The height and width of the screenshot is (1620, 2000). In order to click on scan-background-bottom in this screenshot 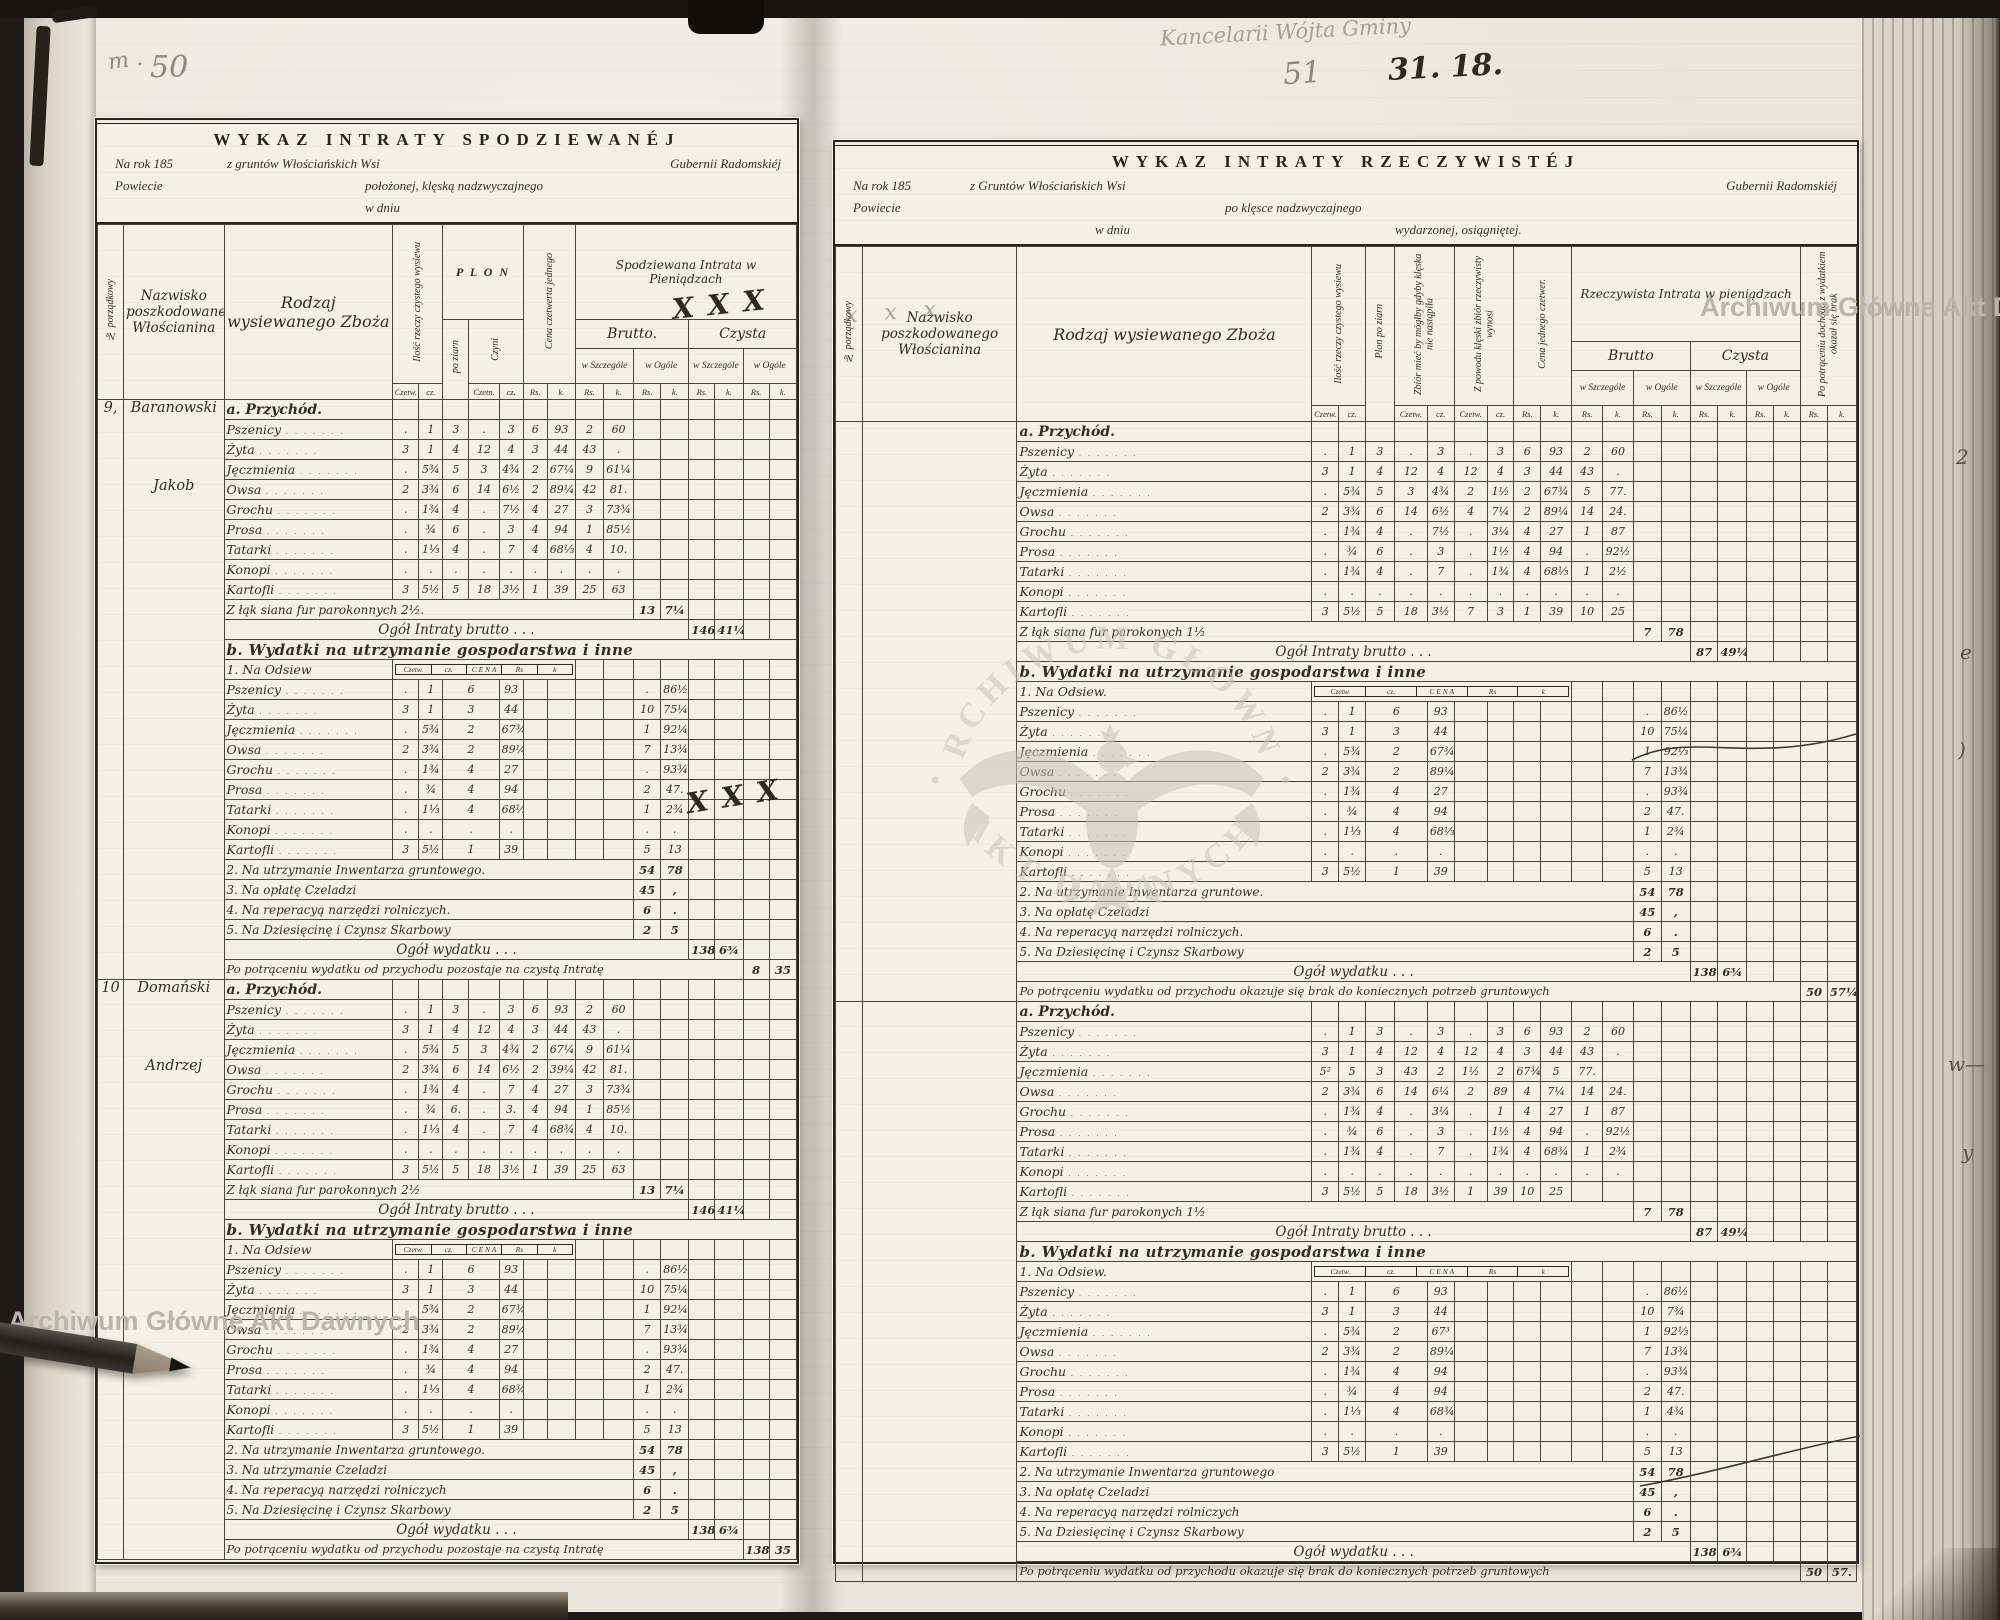, I will do `click(284, 1606)`.